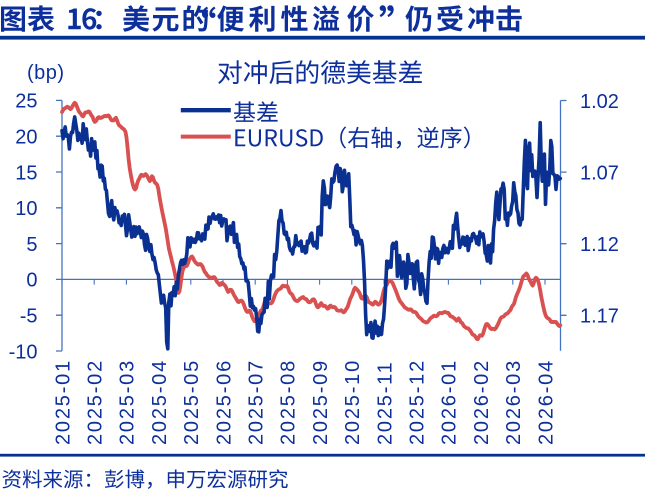 The image size is (645, 501). I want to click on svg-text: 2025-10, so click(353, 402).